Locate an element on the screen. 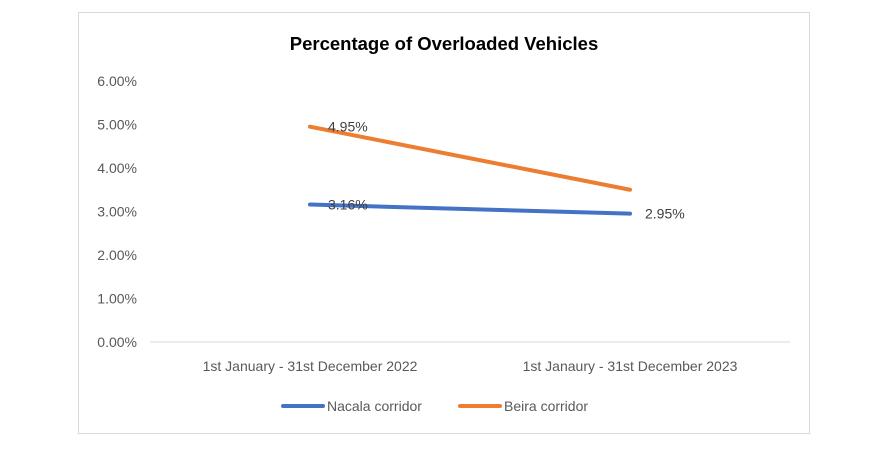 This screenshot has height=469, width=872. data-labels: 3.16% 2.95% 4.95% is located at coordinates (506, 170).